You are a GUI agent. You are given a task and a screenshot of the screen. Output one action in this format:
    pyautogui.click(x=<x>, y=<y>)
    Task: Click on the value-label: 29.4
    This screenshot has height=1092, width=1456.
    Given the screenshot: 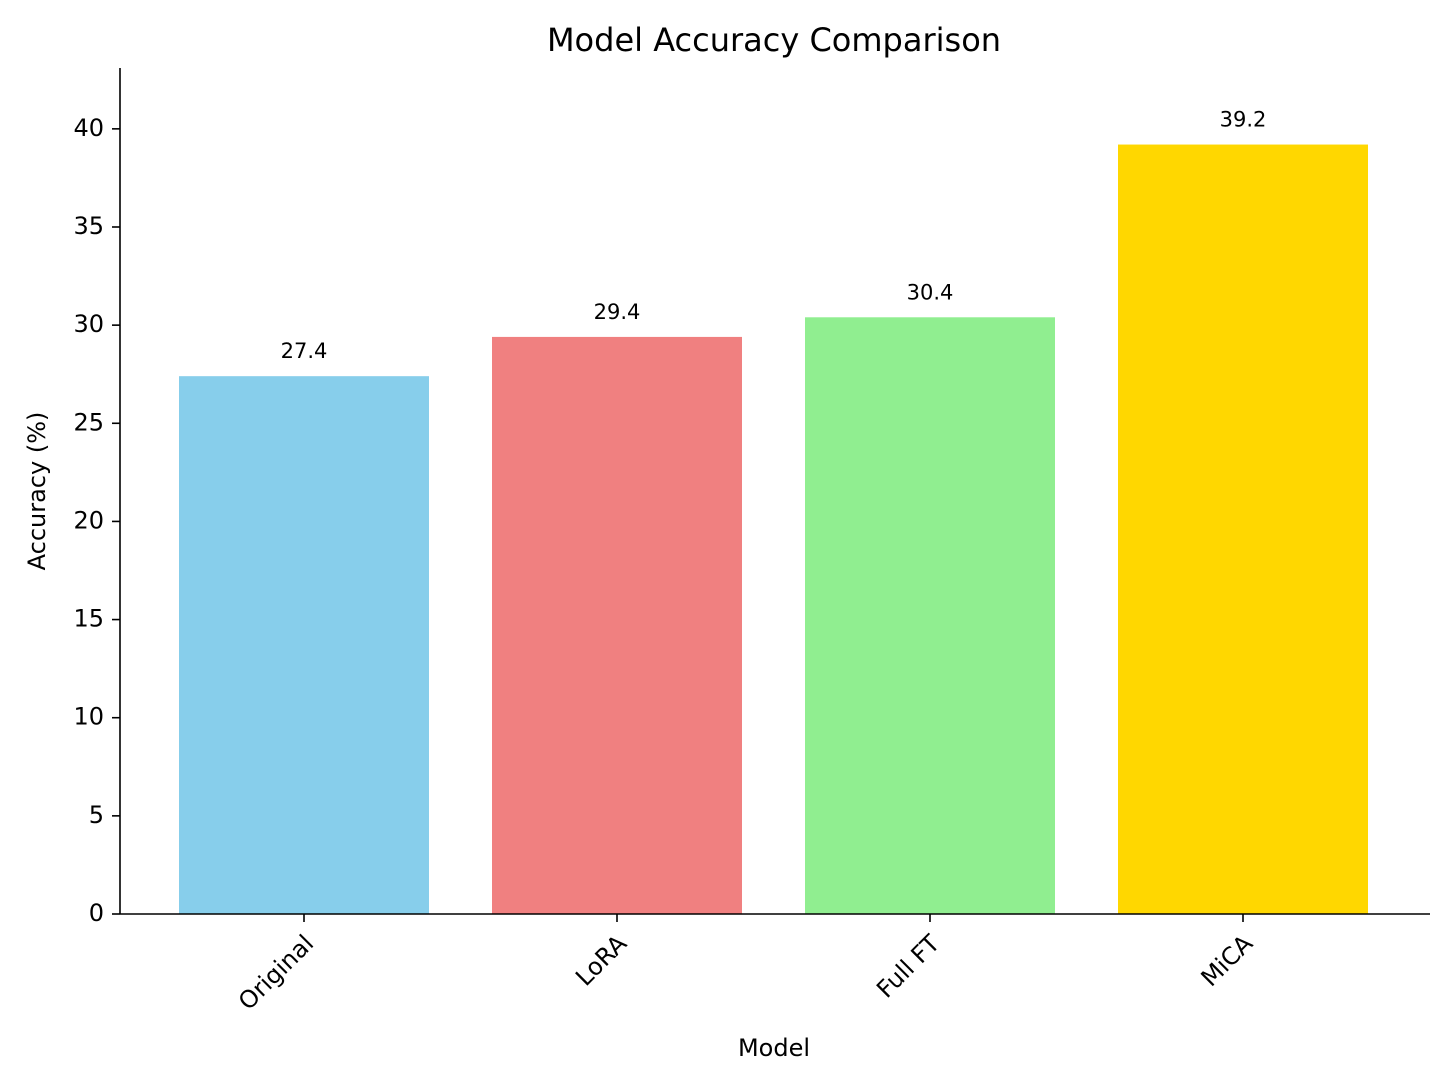 What is the action you would take?
    pyautogui.click(x=617, y=312)
    